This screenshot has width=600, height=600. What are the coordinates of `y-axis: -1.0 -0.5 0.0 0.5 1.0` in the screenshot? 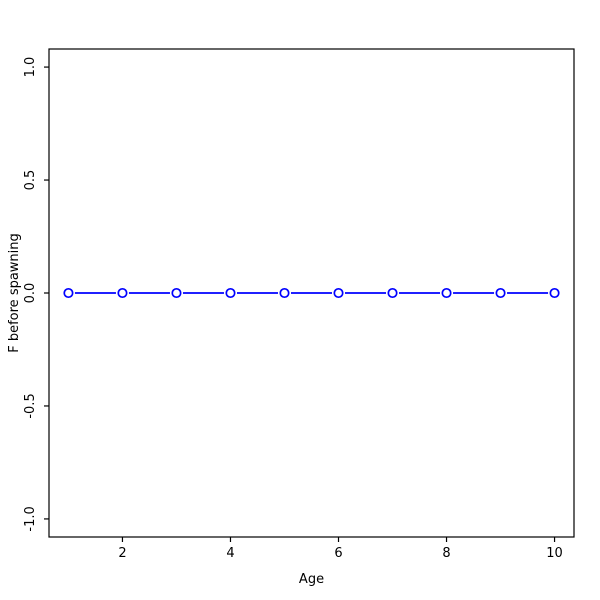 It's located at (36, 294).